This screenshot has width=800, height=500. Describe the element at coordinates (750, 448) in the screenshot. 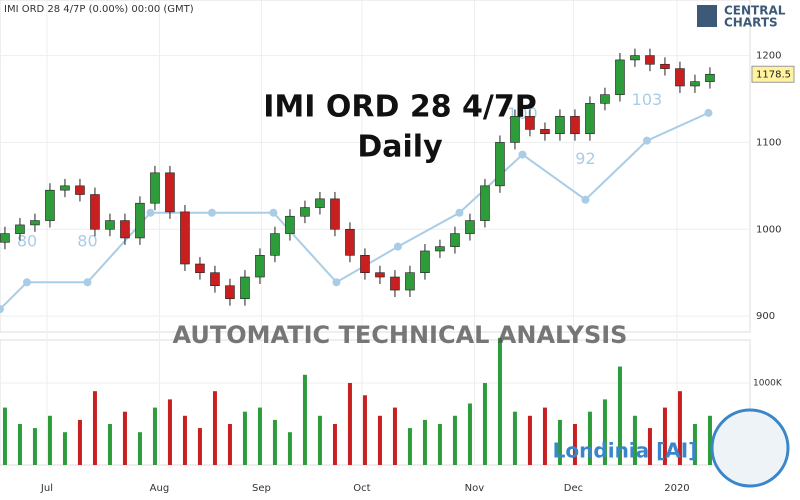

I see `avatar` at that location.